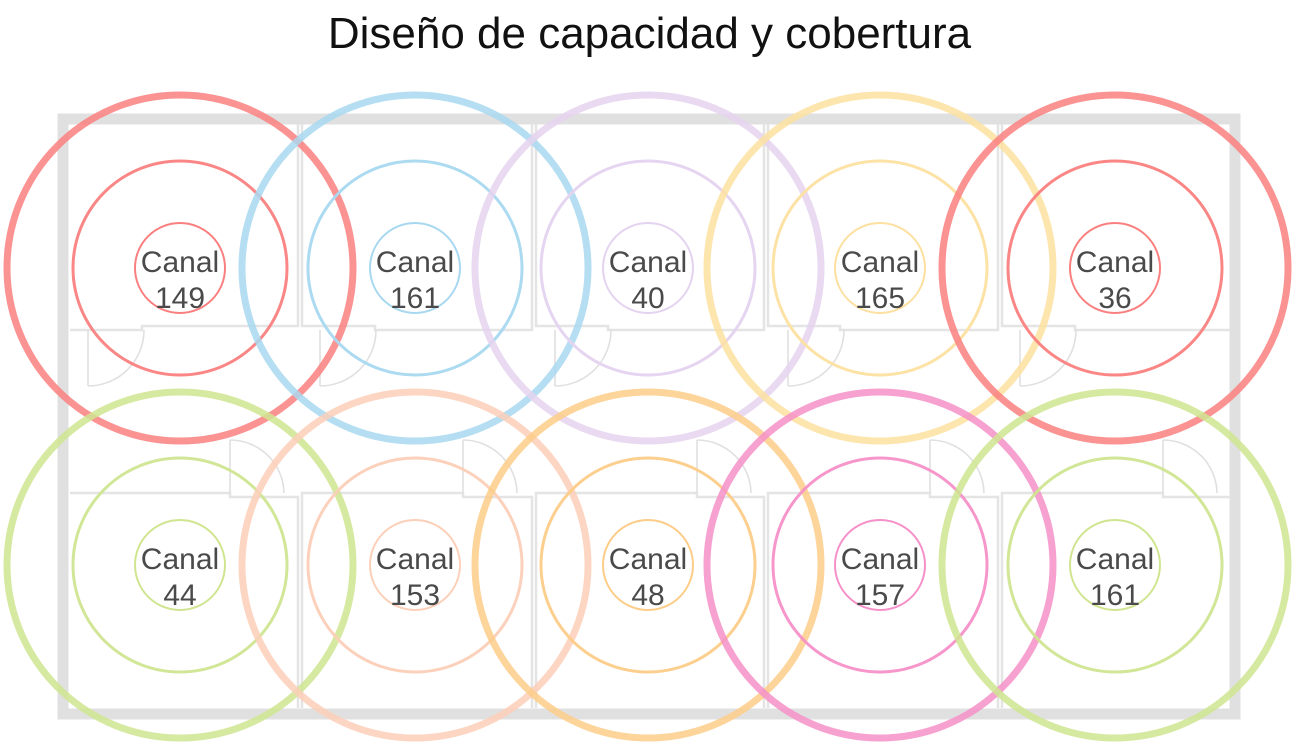 The height and width of the screenshot is (755, 1299). Describe the element at coordinates (647, 298) in the screenshot. I see `channel-number: 40` at that location.